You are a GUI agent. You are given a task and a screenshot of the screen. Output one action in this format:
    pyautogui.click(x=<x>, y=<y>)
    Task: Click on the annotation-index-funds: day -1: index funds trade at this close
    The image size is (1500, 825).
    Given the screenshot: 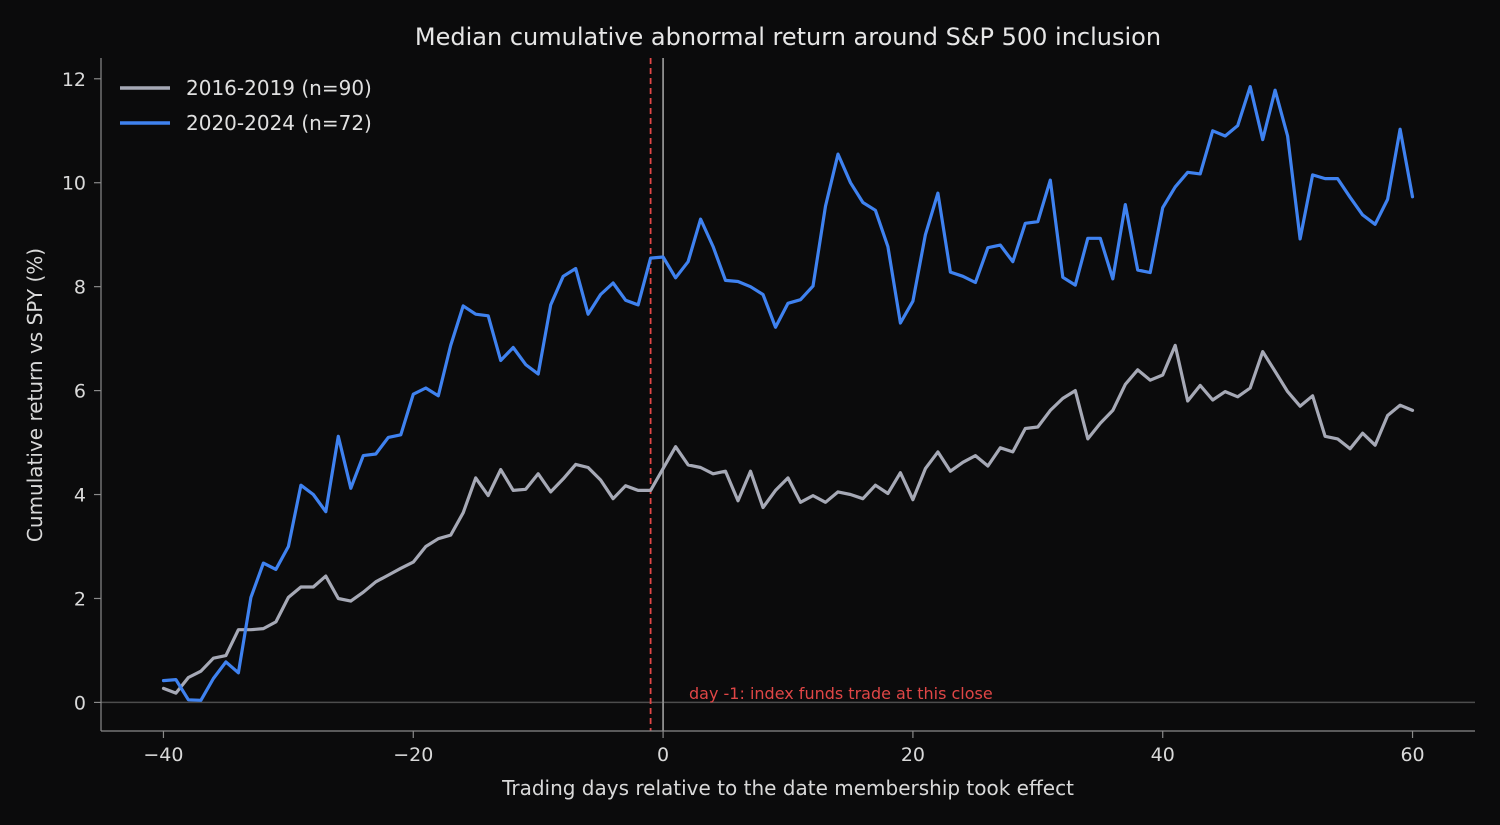 What is the action you would take?
    pyautogui.click(x=841, y=693)
    